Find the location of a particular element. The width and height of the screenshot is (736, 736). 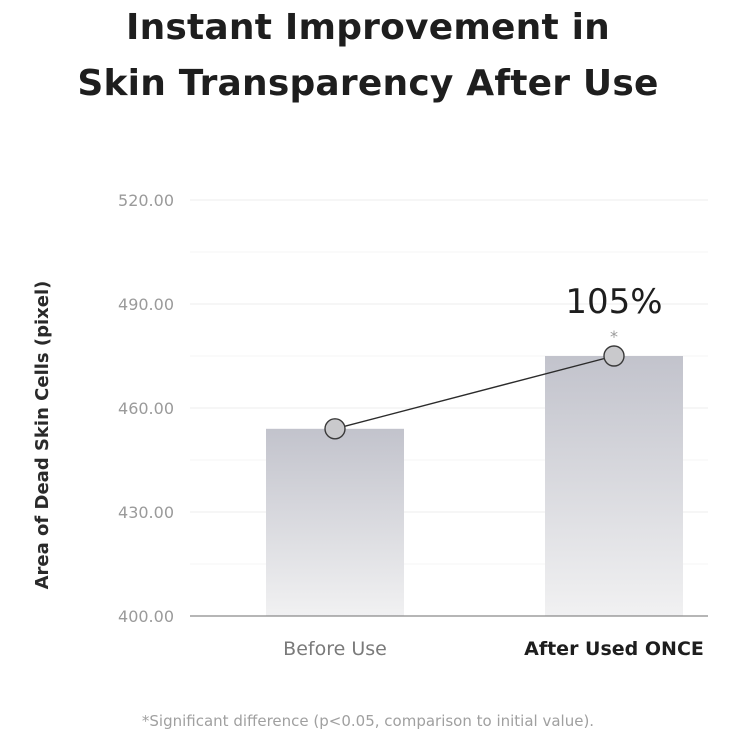

trend-line-group is located at coordinates (474, 392).